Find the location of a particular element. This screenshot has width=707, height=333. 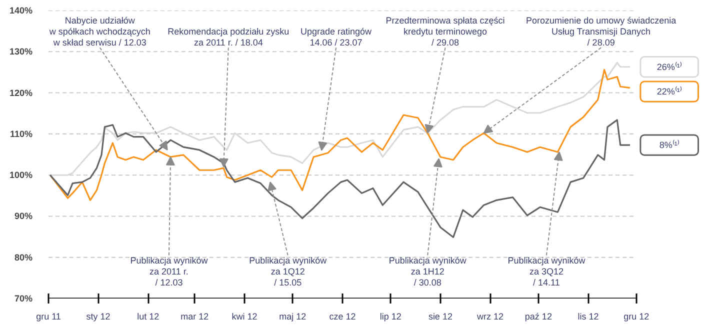

text: 8%⁽¹⁾ is located at coordinates (669, 144).